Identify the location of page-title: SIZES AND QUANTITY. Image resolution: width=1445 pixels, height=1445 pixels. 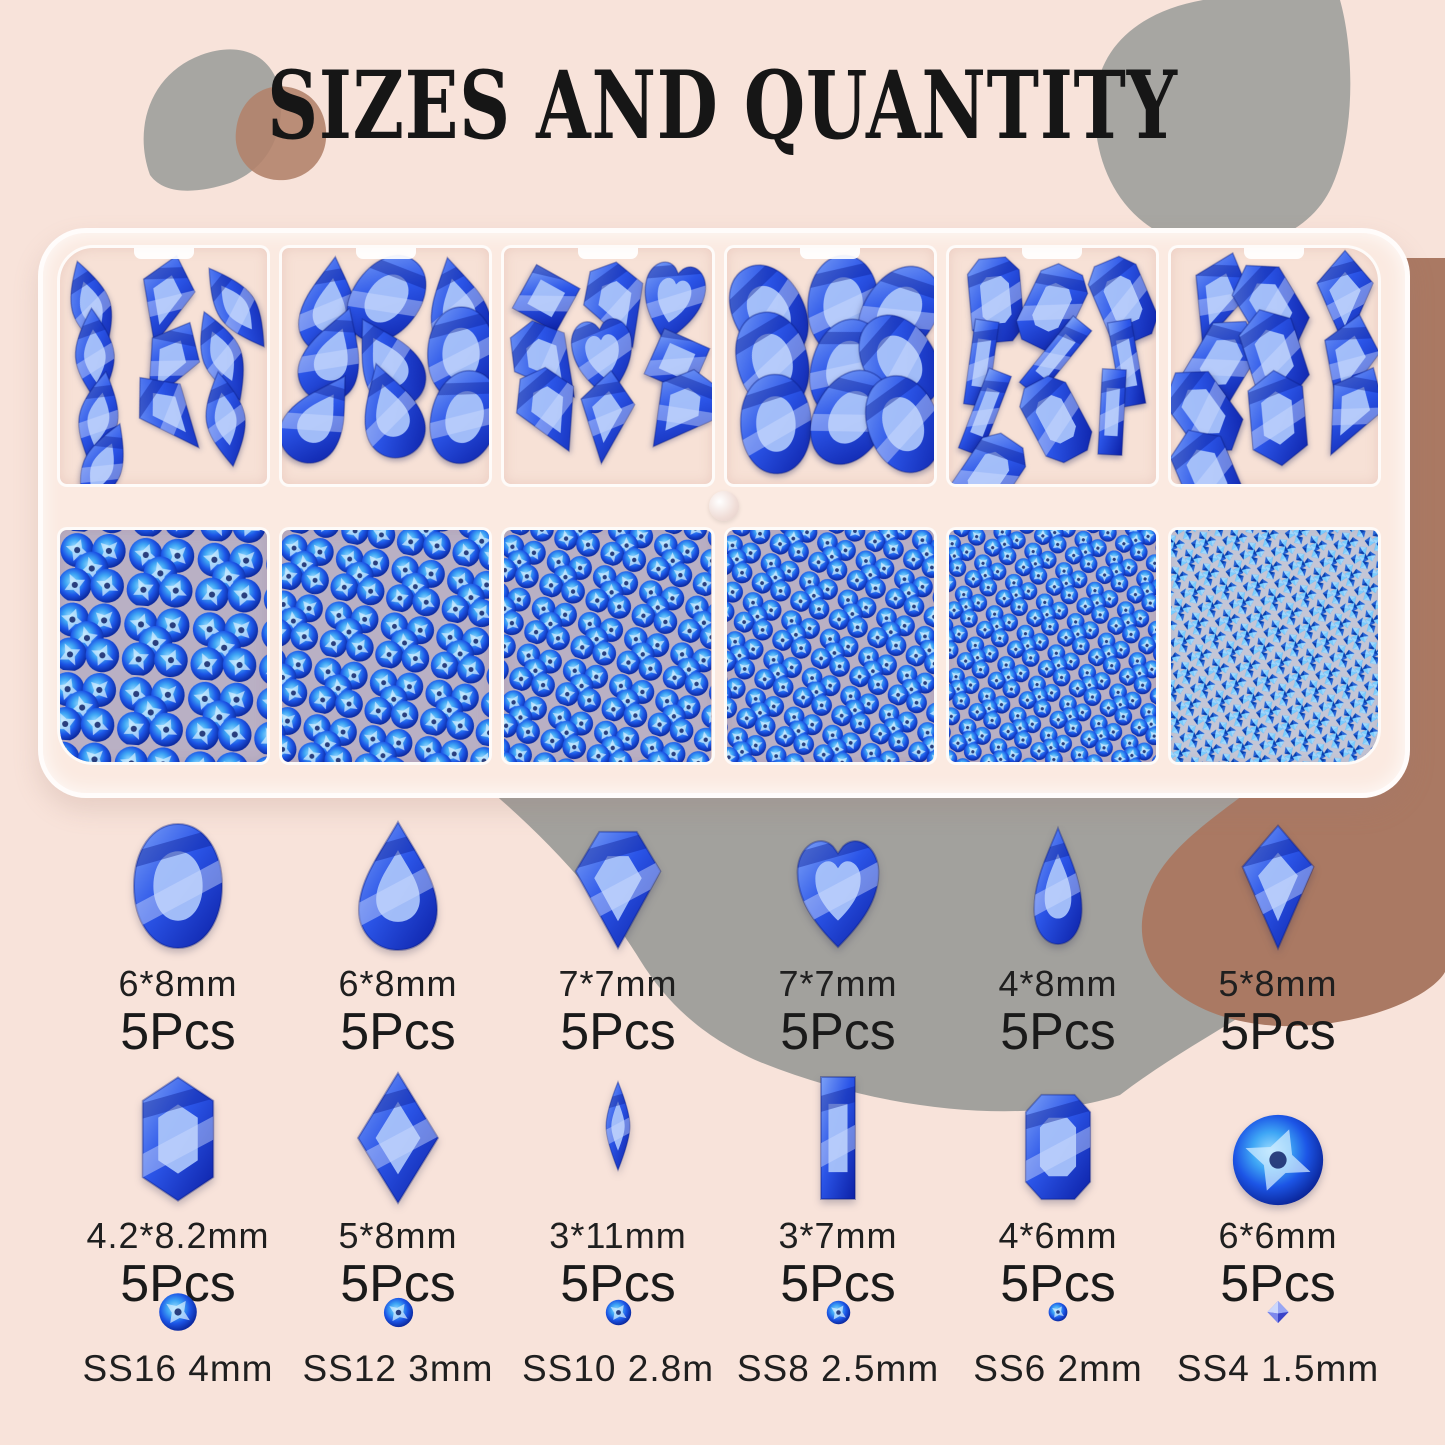
(722, 105).